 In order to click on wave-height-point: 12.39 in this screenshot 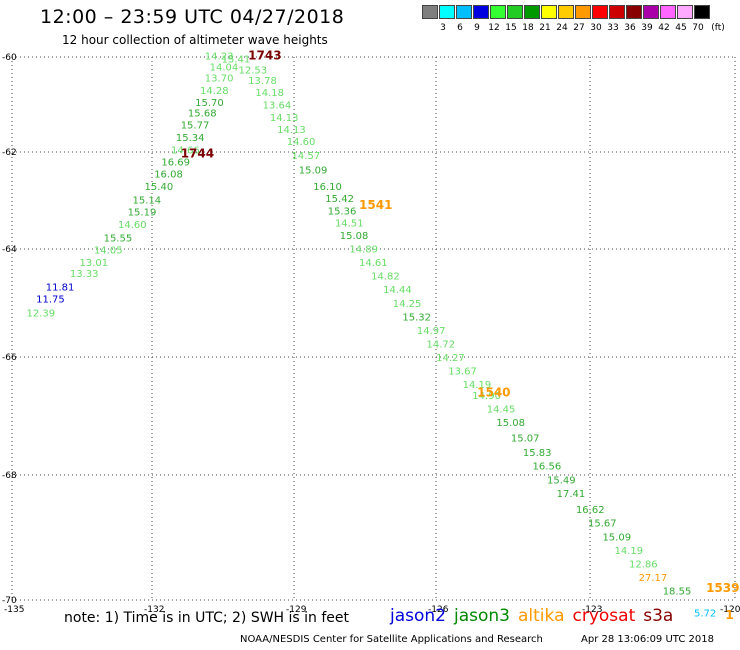, I will do `click(40, 314)`.